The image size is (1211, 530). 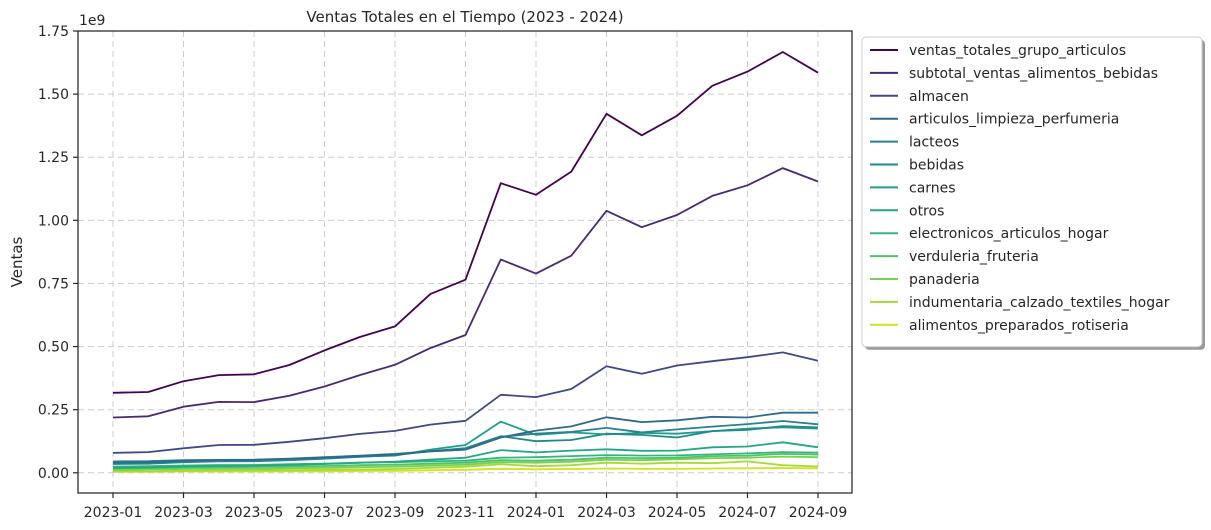 What do you see at coordinates (466, 466) in the screenshot?
I see `series-line-indumentaria_calzado_textiles_hogar` at bounding box center [466, 466].